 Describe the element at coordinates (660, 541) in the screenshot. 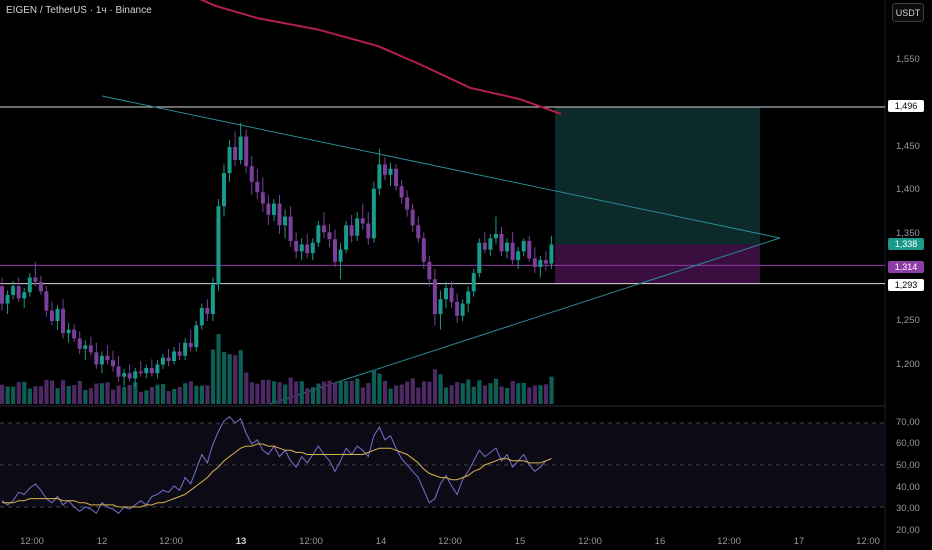

I see `time-axis-label: 16` at that location.